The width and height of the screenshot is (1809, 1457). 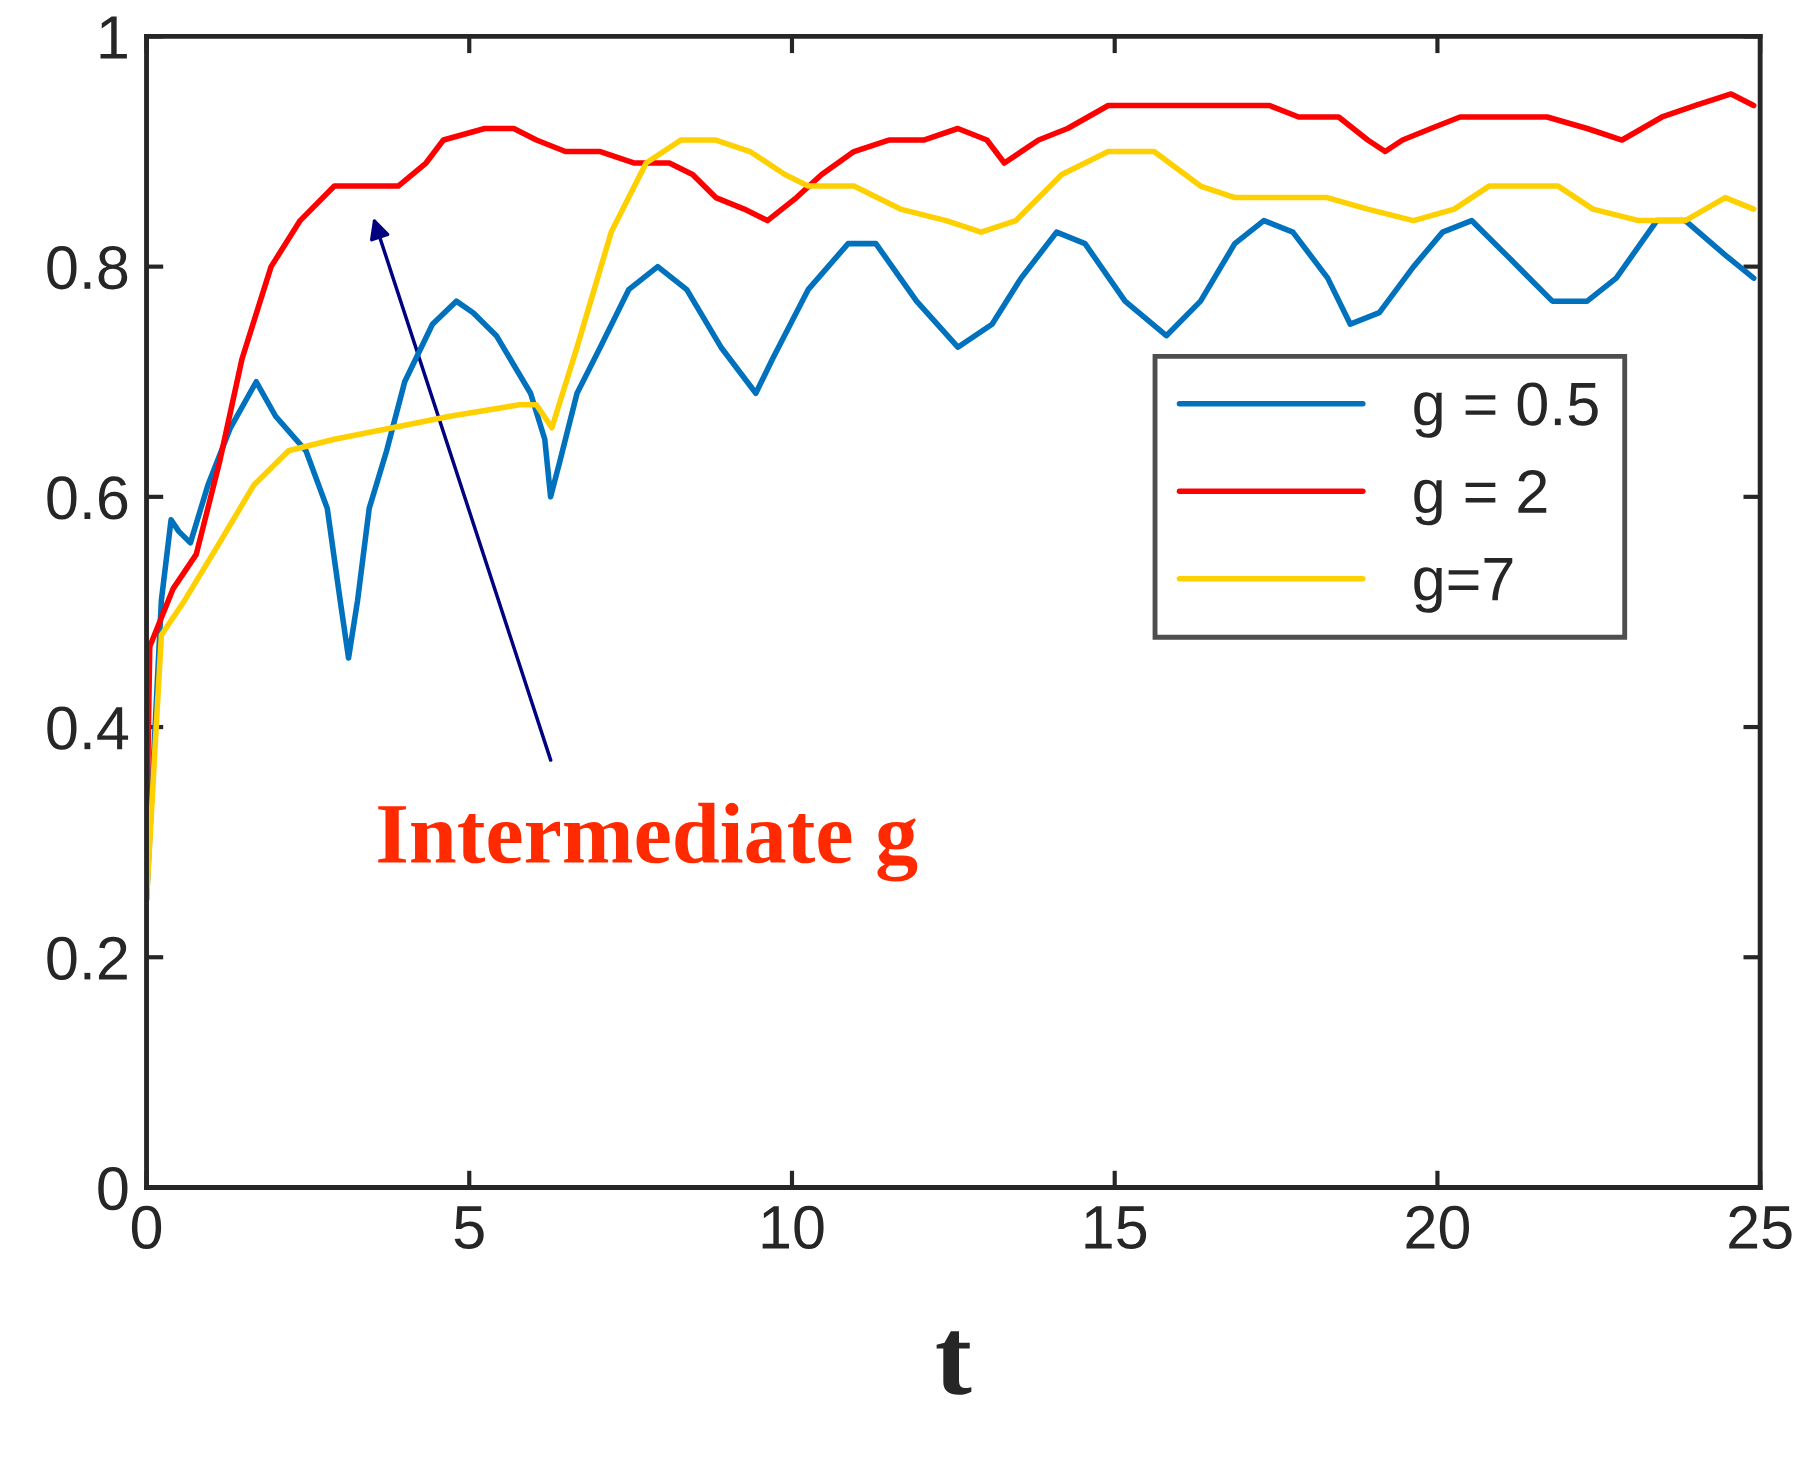 What do you see at coordinates (87, 268) in the screenshot?
I see `y-tick-label: 0.8` at bounding box center [87, 268].